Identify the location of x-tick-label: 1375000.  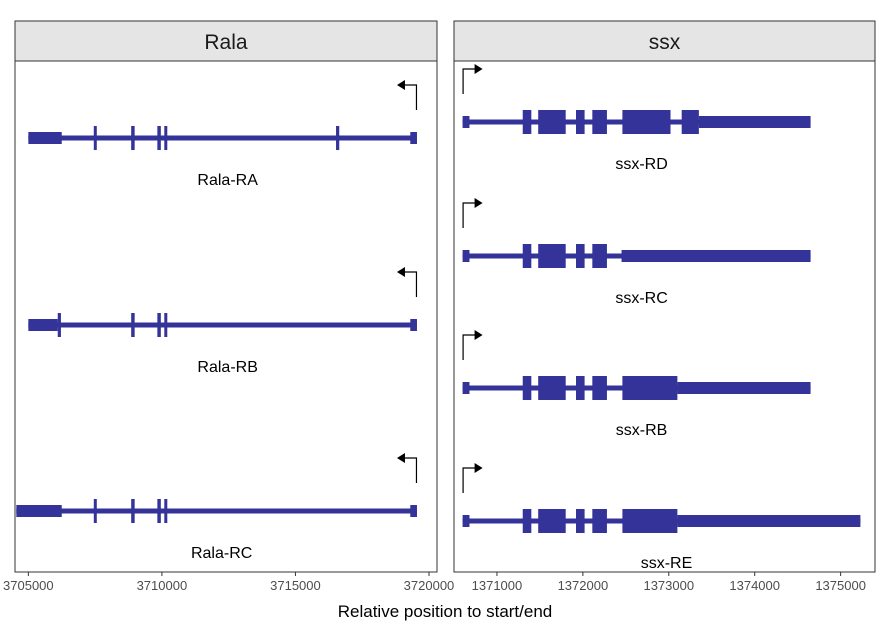
(840, 585).